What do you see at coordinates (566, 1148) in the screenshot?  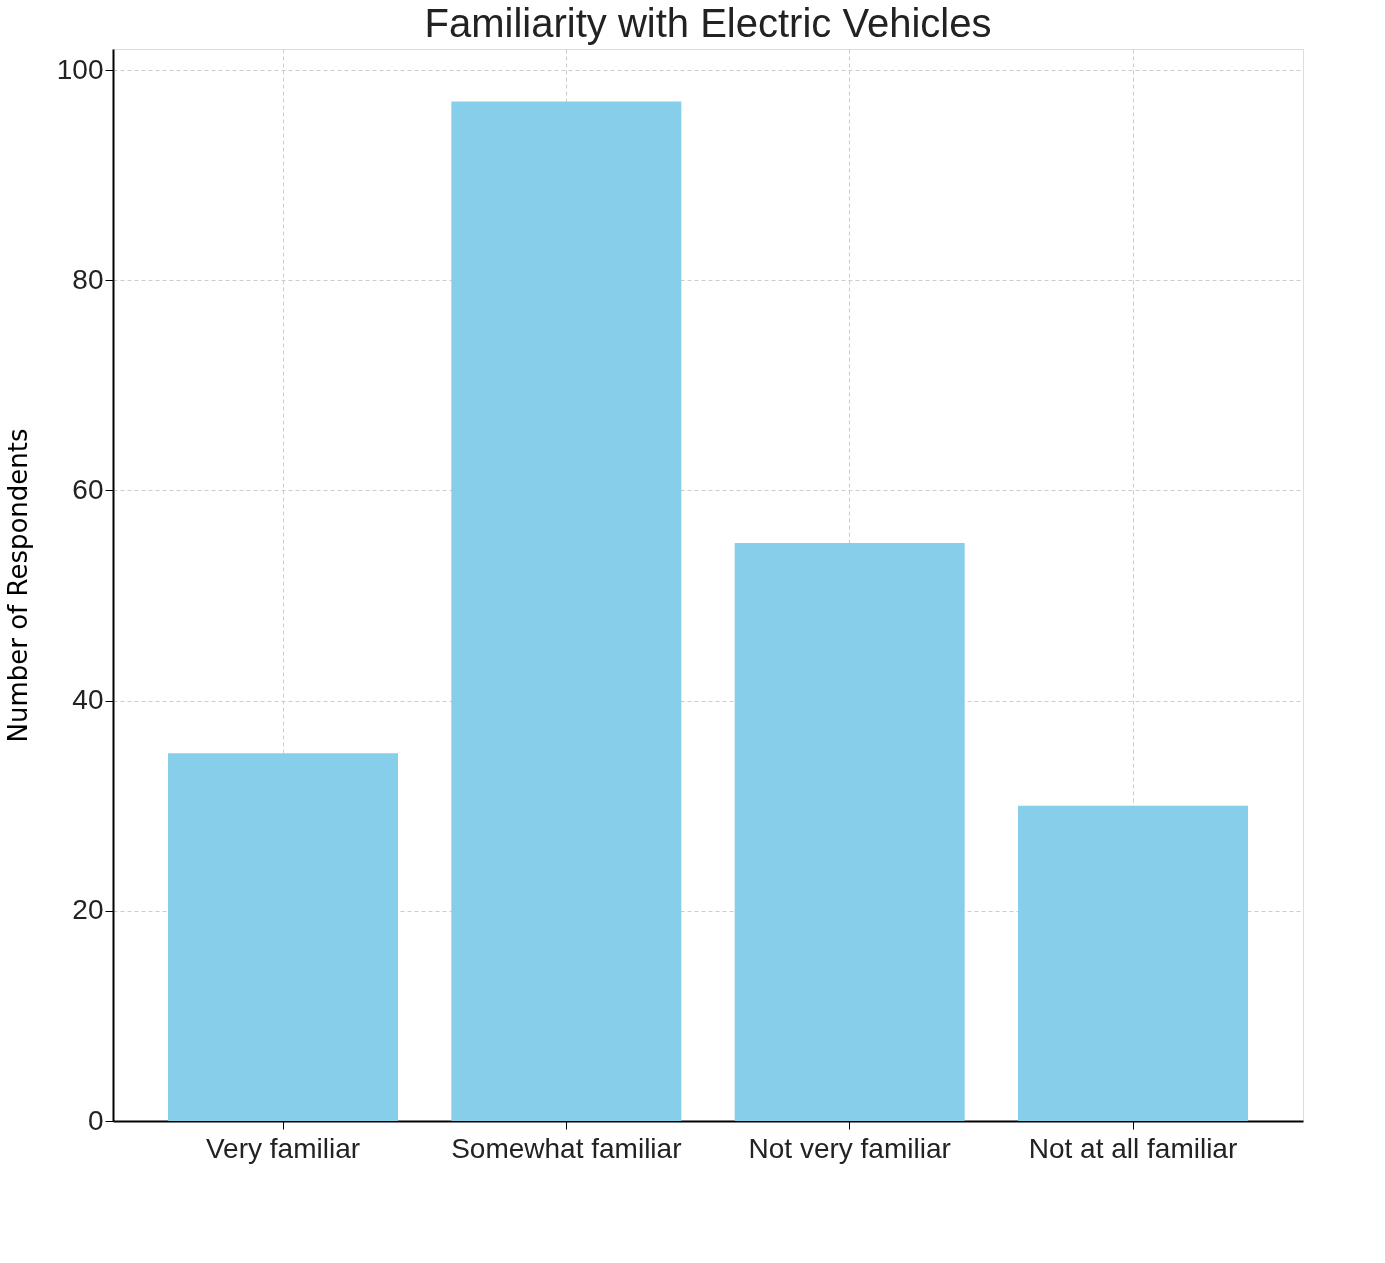 I see `x-tick-label: Somewhat familiar` at bounding box center [566, 1148].